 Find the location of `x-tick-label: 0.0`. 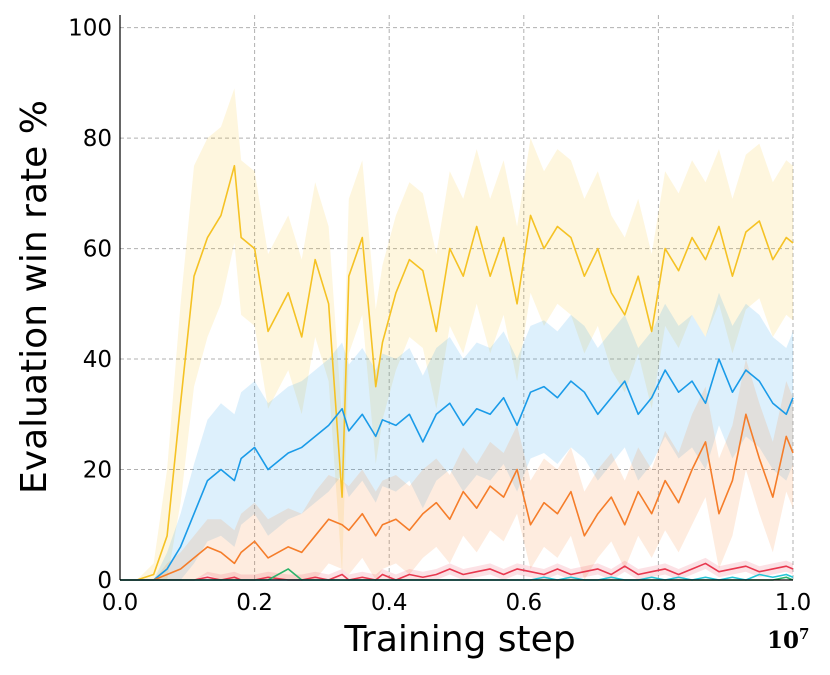

x-tick-label: 0.0 is located at coordinates (120, 603).